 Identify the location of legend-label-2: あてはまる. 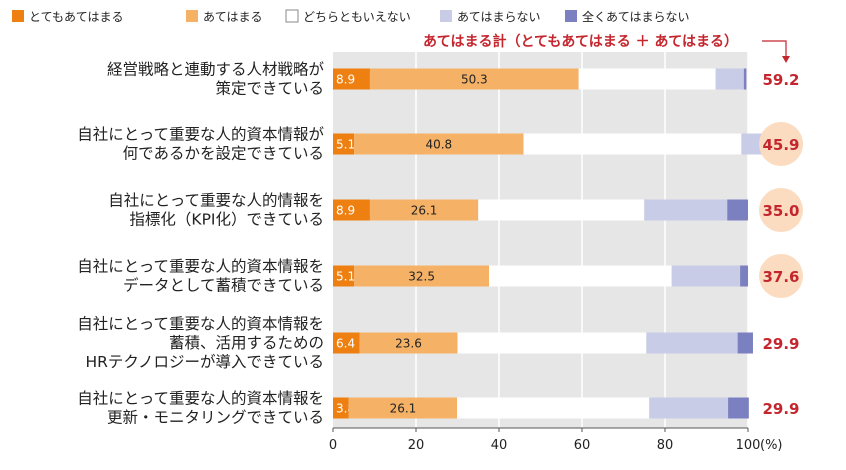
(233, 17).